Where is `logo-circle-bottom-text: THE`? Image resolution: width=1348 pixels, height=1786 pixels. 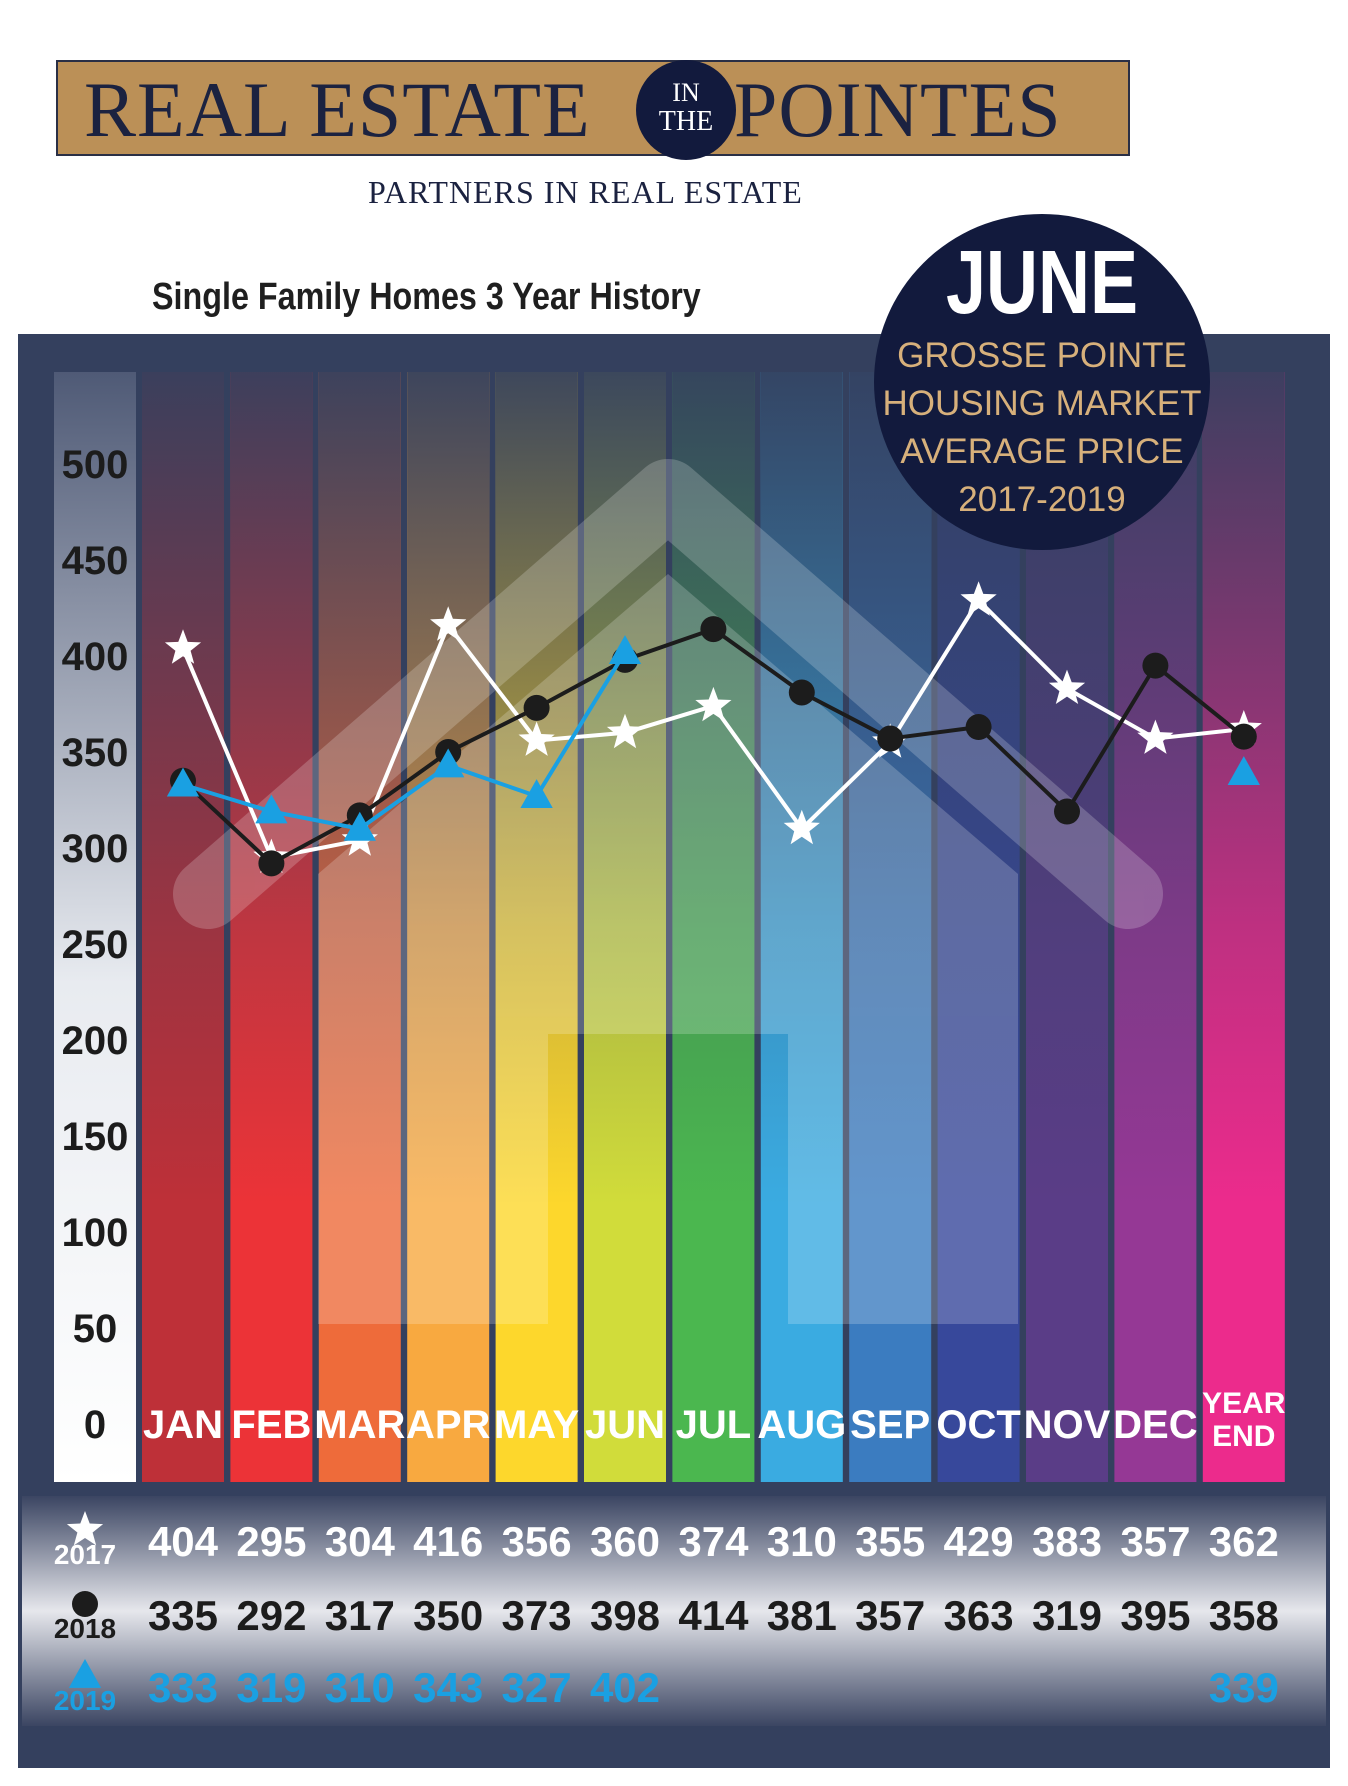 logo-circle-bottom-text: THE is located at coordinates (686, 121).